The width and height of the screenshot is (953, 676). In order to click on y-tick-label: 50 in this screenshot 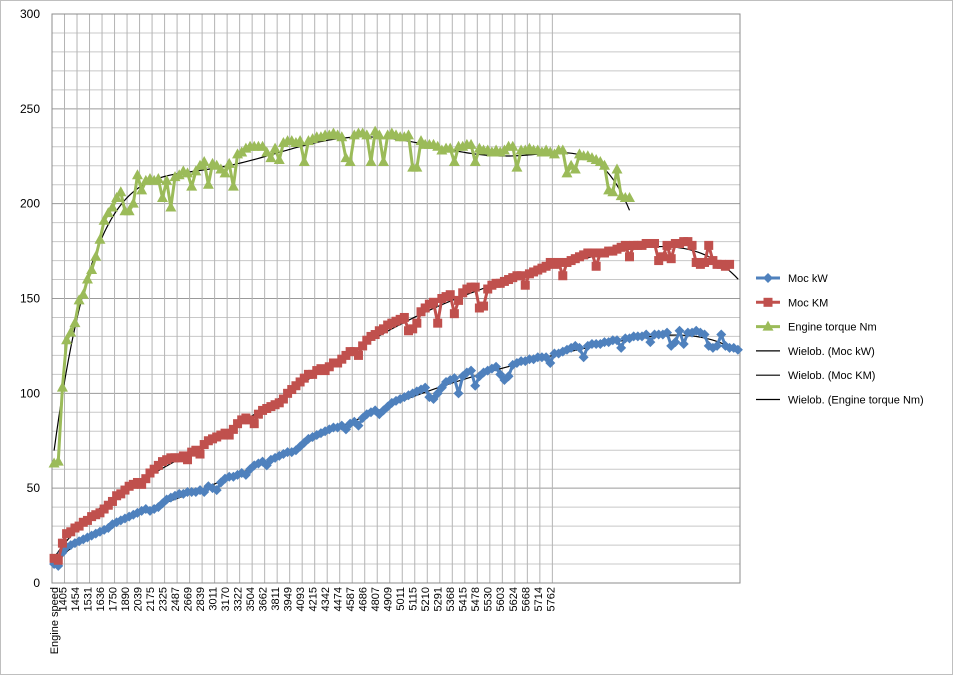, I will do `click(34, 488)`.